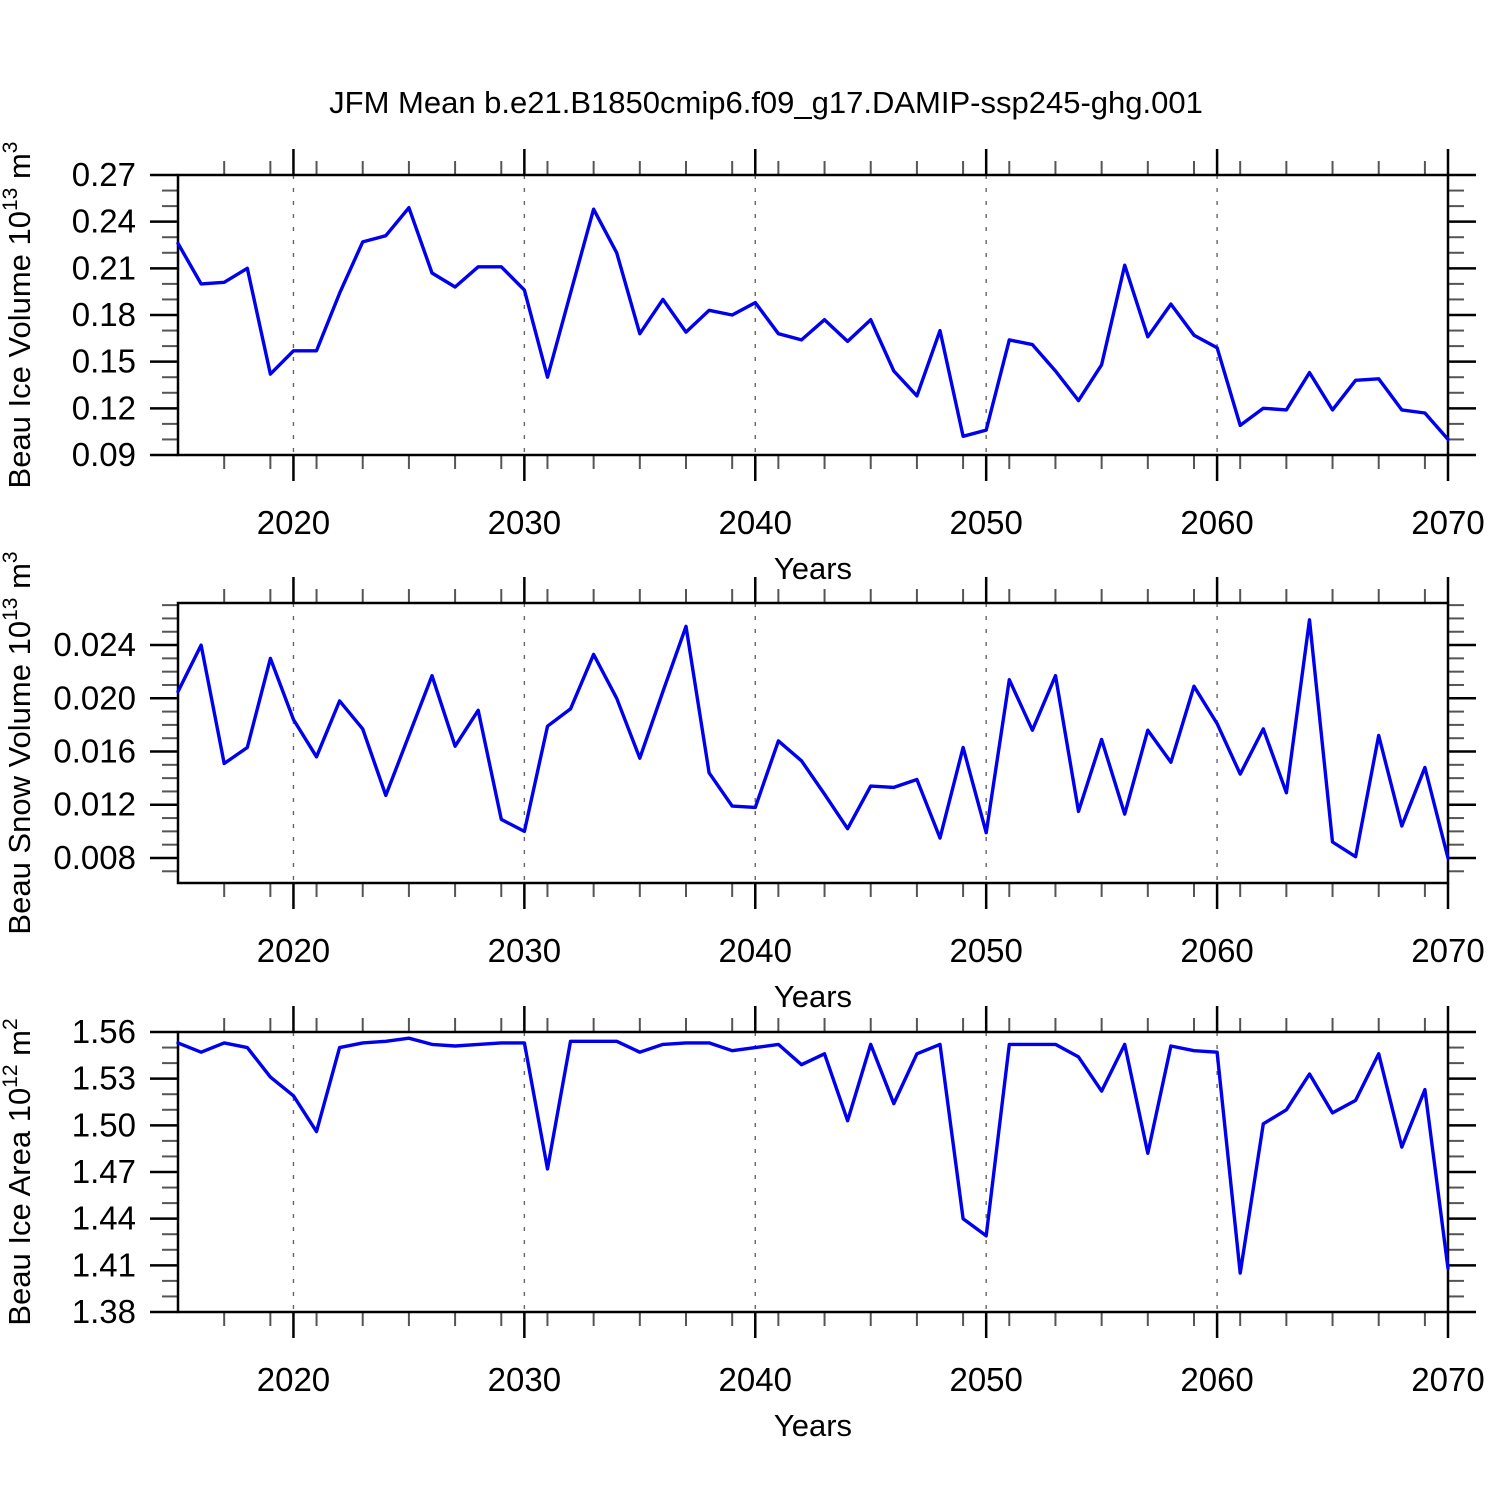 Image resolution: width=1500 pixels, height=1500 pixels. I want to click on y-tick-label: 1.44, so click(104, 1218).